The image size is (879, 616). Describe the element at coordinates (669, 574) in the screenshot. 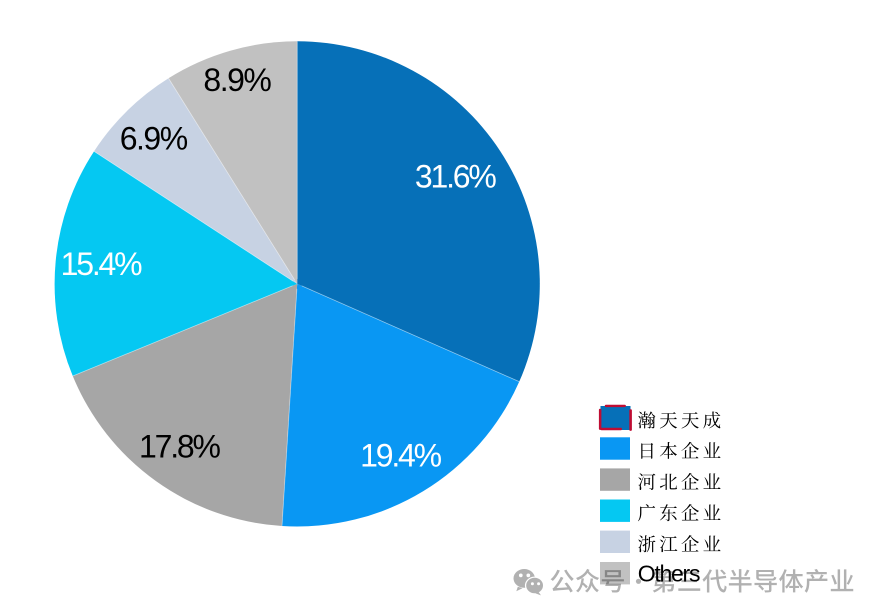

I see `svg-text: Others` at that location.